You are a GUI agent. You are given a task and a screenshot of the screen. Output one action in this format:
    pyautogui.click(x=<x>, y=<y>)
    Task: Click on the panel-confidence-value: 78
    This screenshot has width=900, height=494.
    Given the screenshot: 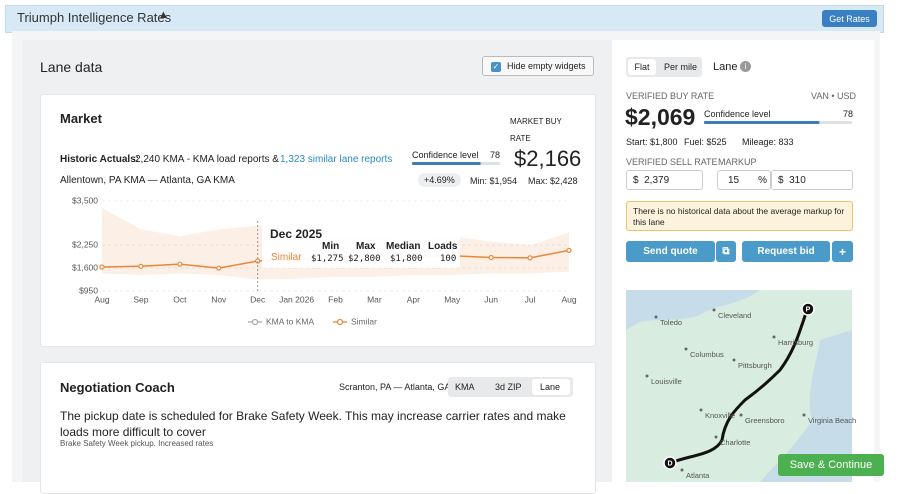 What is the action you would take?
    pyautogui.click(x=848, y=114)
    